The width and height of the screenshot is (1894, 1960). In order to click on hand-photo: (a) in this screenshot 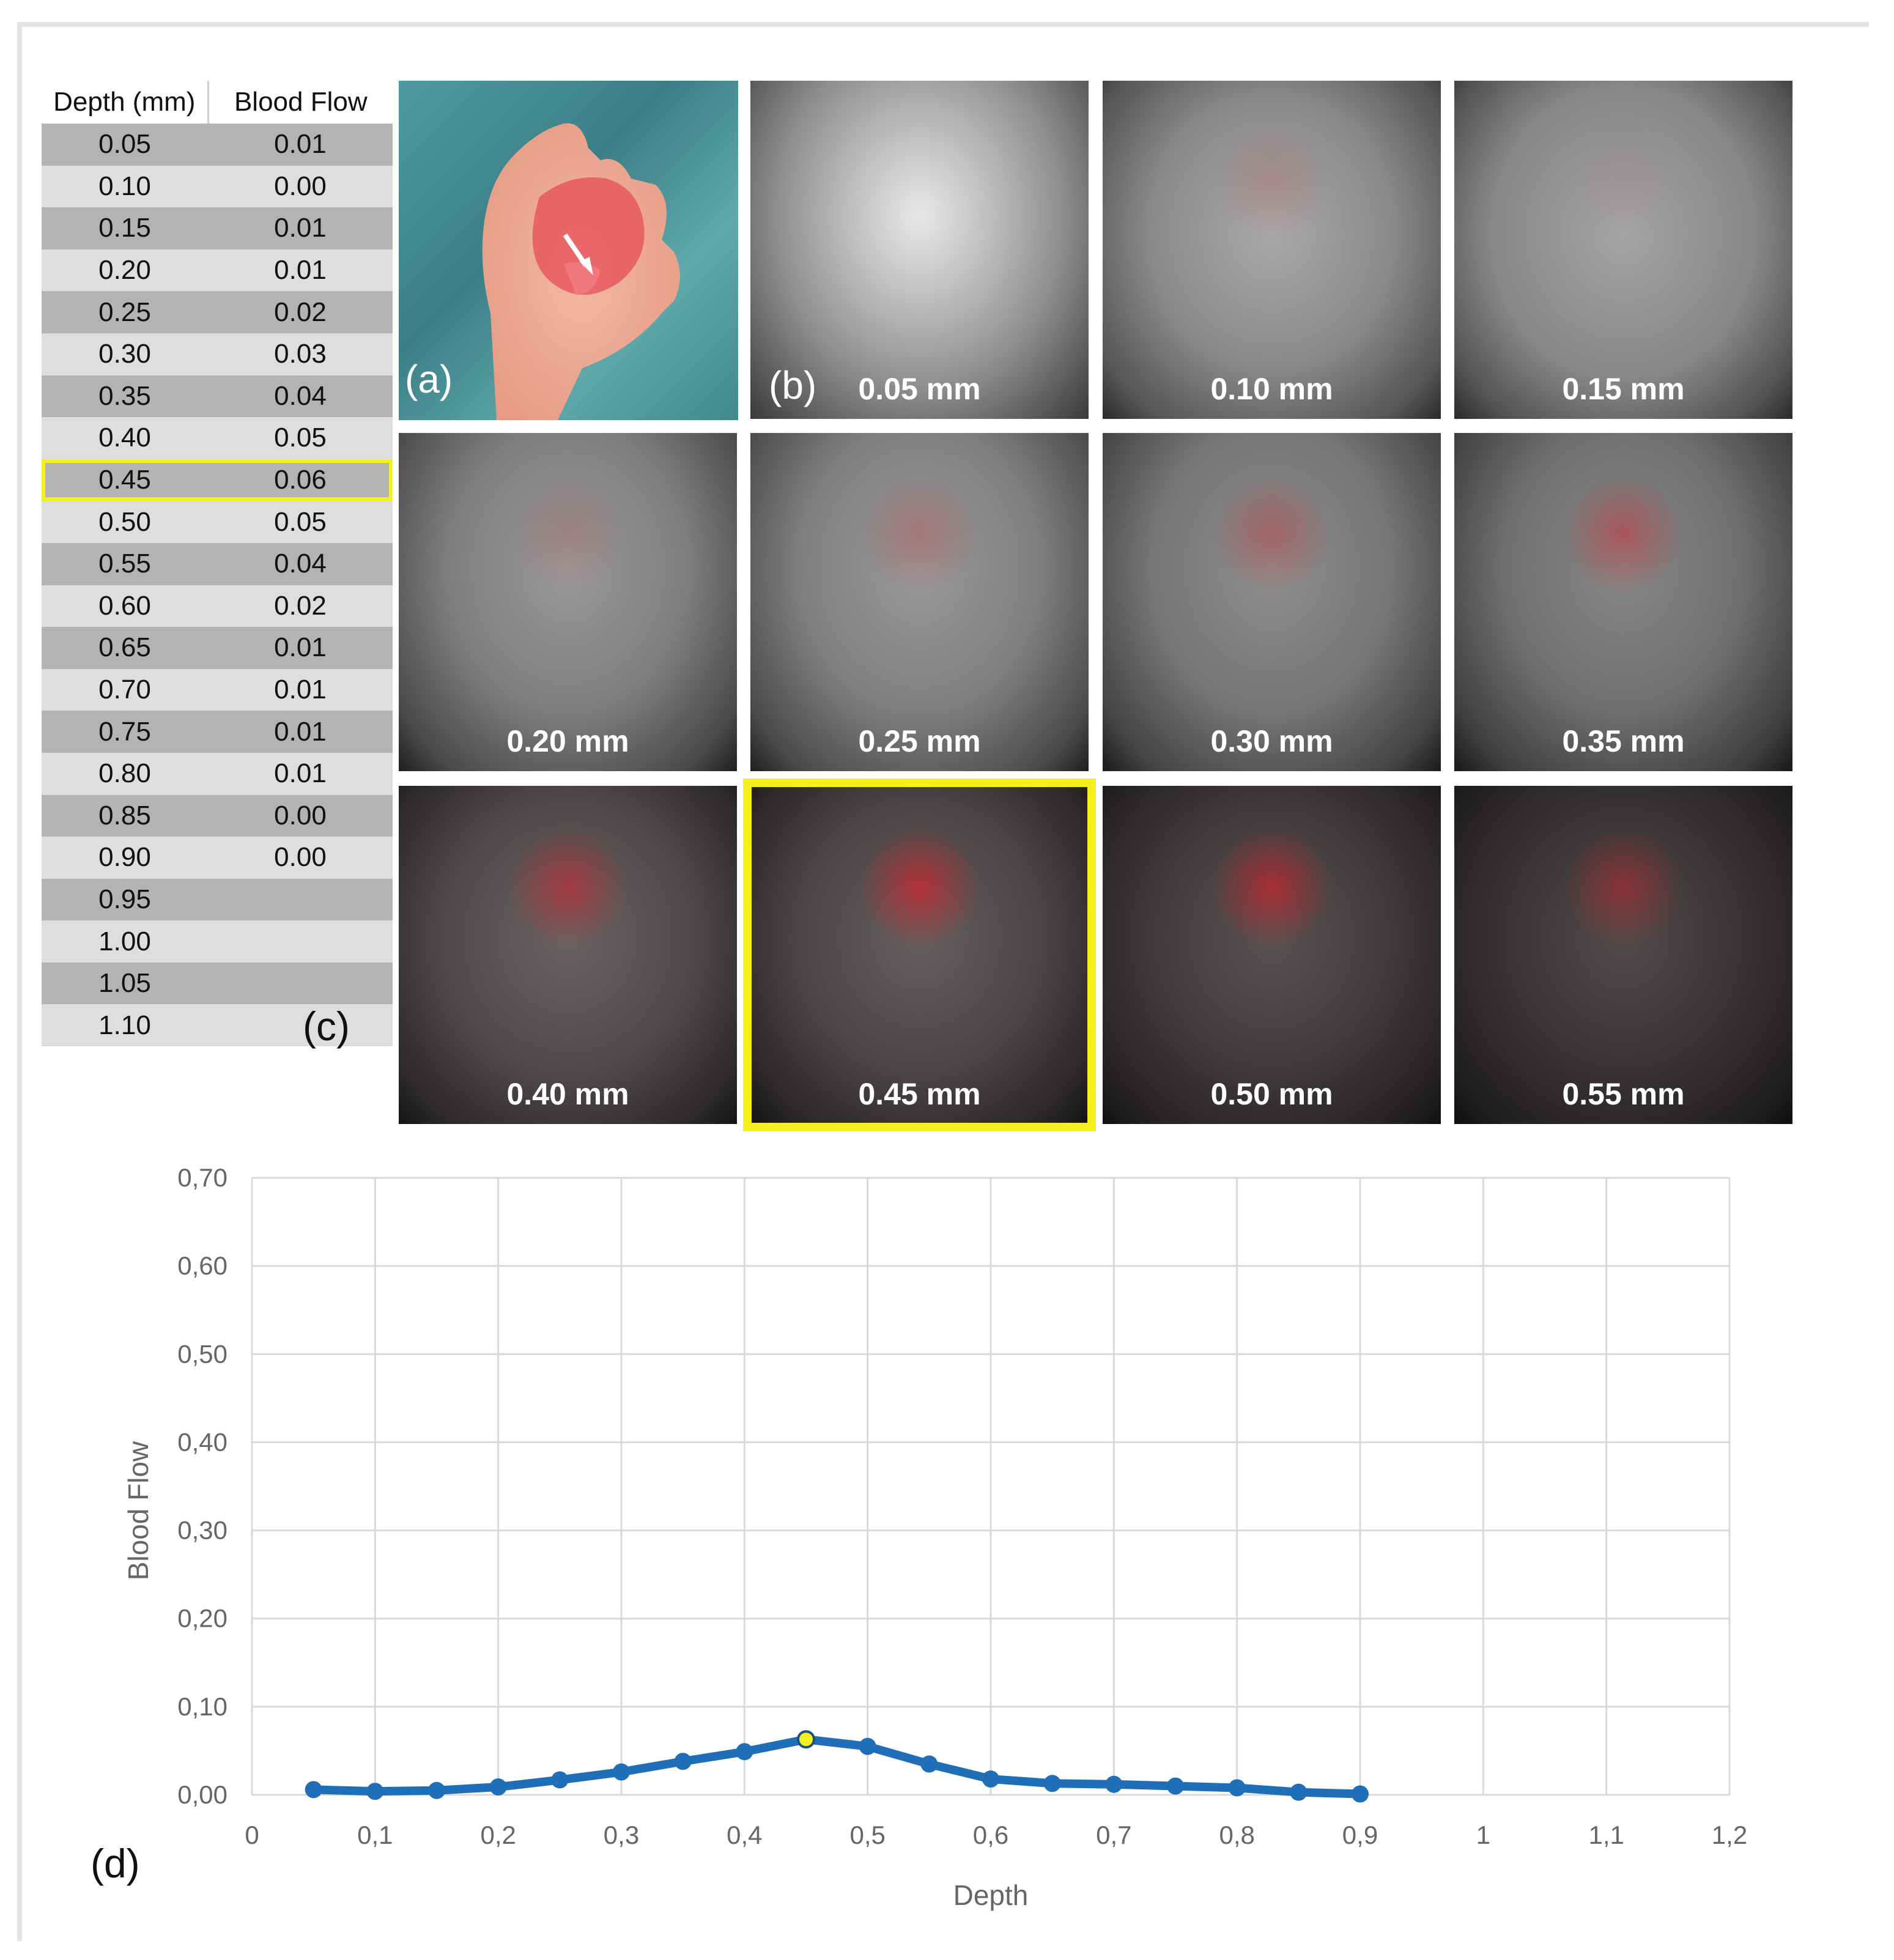, I will do `click(569, 250)`.